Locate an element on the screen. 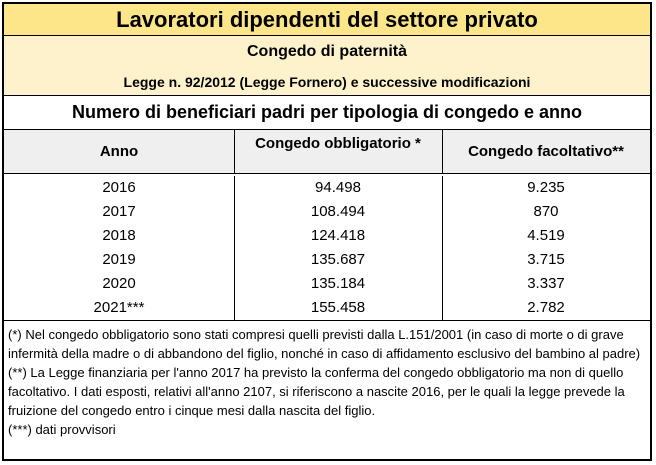  cell-obbligatorio: 124.418 is located at coordinates (338, 235).